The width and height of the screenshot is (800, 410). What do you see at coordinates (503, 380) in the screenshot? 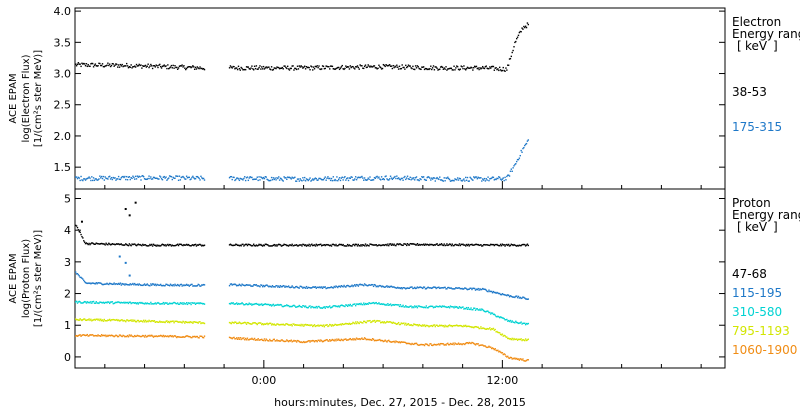
I see `xtick-label: 12:00` at bounding box center [503, 380].